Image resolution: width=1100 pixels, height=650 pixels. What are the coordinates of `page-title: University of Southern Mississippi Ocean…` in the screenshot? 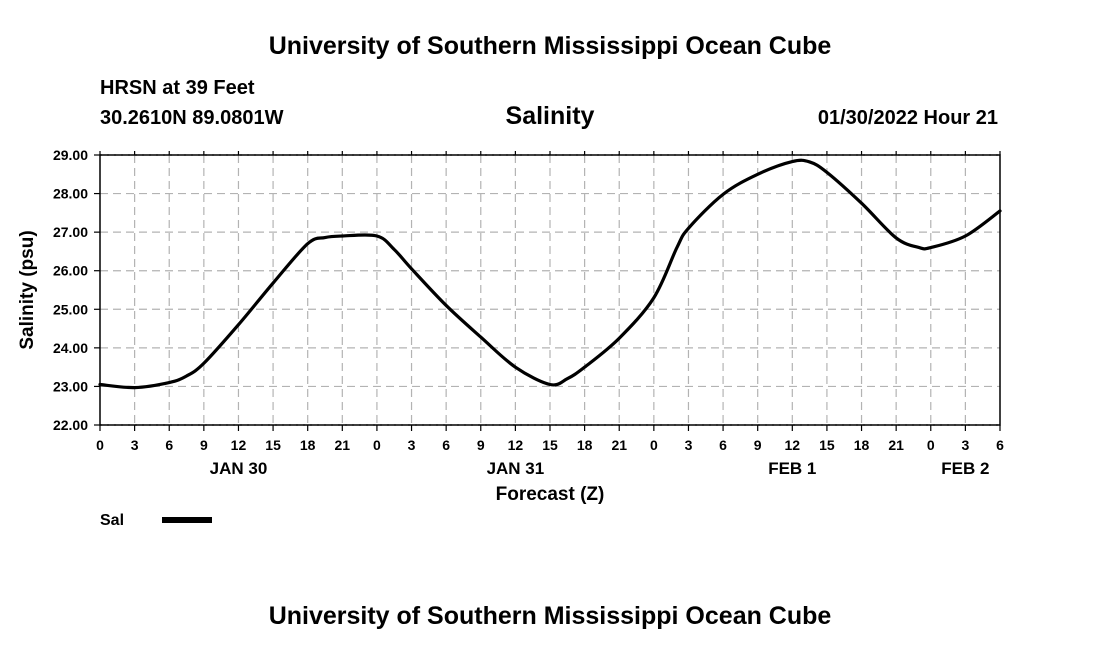 It's located at (550, 46).